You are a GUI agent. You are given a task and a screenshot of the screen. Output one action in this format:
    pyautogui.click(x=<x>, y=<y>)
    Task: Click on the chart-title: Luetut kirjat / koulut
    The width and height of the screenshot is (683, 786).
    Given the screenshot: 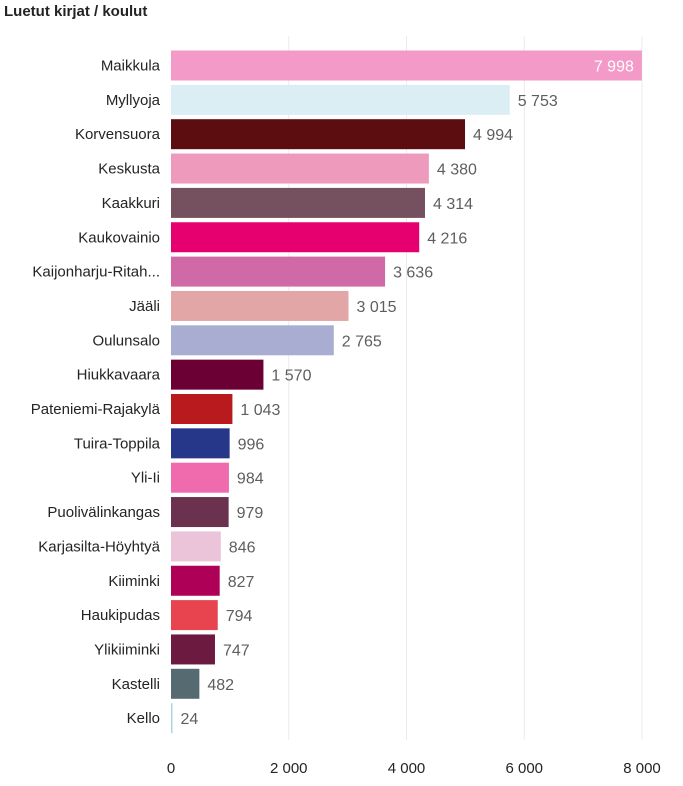 What is the action you would take?
    pyautogui.click(x=76, y=11)
    